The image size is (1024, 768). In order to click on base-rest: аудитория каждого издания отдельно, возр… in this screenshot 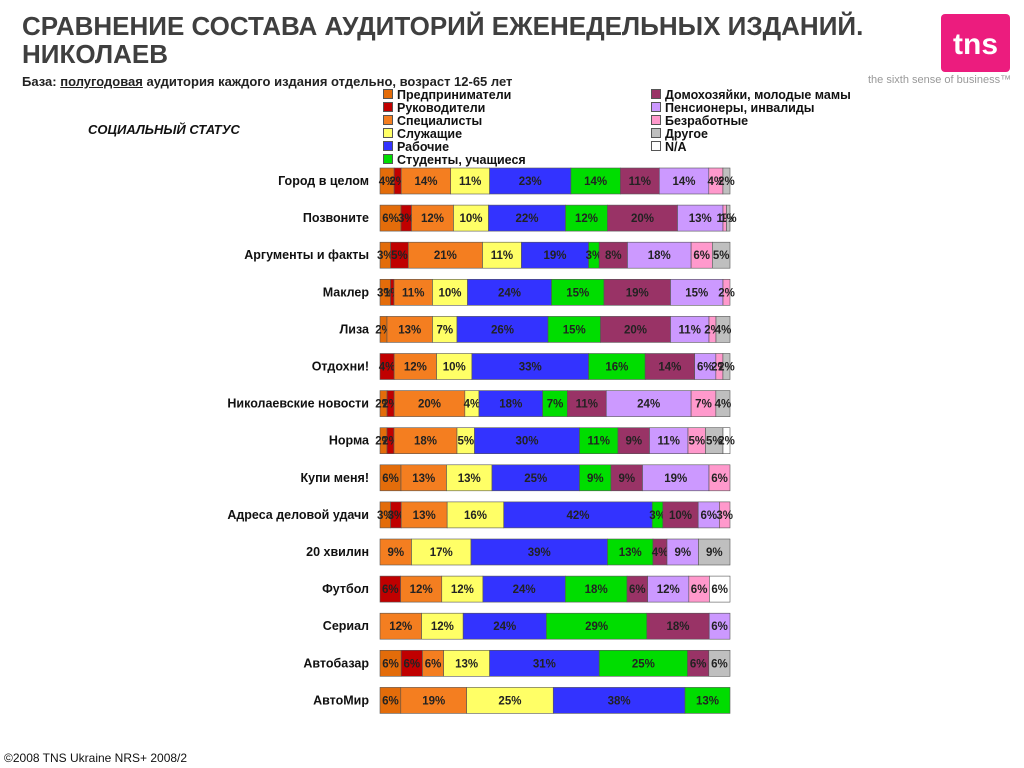, I will do `click(329, 81)`.